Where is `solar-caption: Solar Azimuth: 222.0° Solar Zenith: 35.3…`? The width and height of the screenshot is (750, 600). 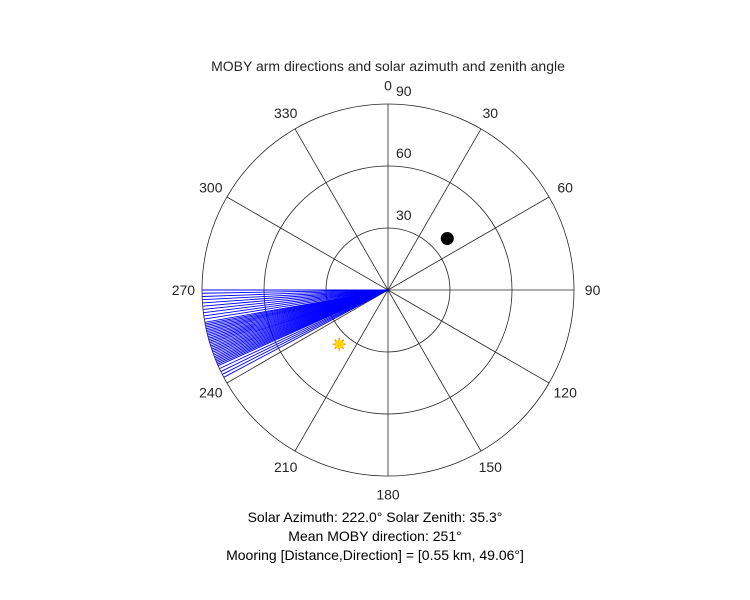
solar-caption: Solar Azimuth: 222.0° Solar Zenith: 35.3… is located at coordinates (375, 517).